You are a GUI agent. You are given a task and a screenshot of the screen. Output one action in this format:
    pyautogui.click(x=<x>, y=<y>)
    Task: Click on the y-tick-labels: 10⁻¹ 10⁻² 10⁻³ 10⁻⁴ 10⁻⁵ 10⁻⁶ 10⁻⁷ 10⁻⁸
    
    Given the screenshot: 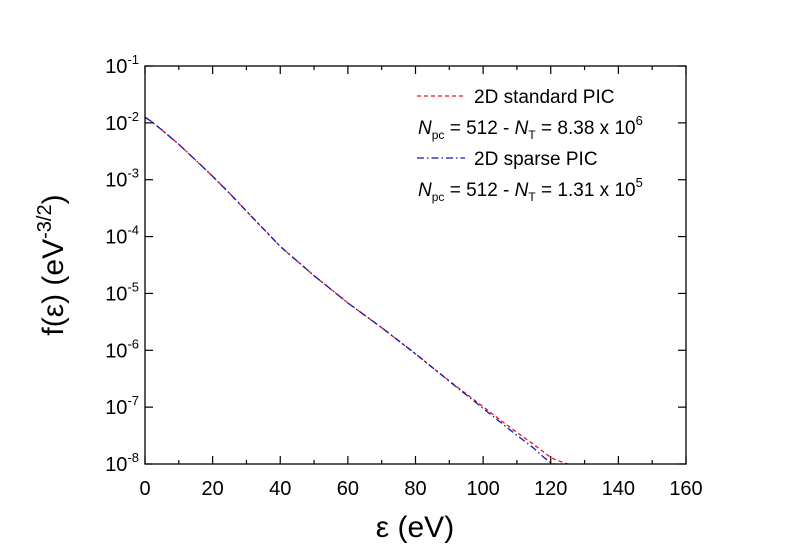 What is the action you would take?
    pyautogui.click(x=122, y=264)
    